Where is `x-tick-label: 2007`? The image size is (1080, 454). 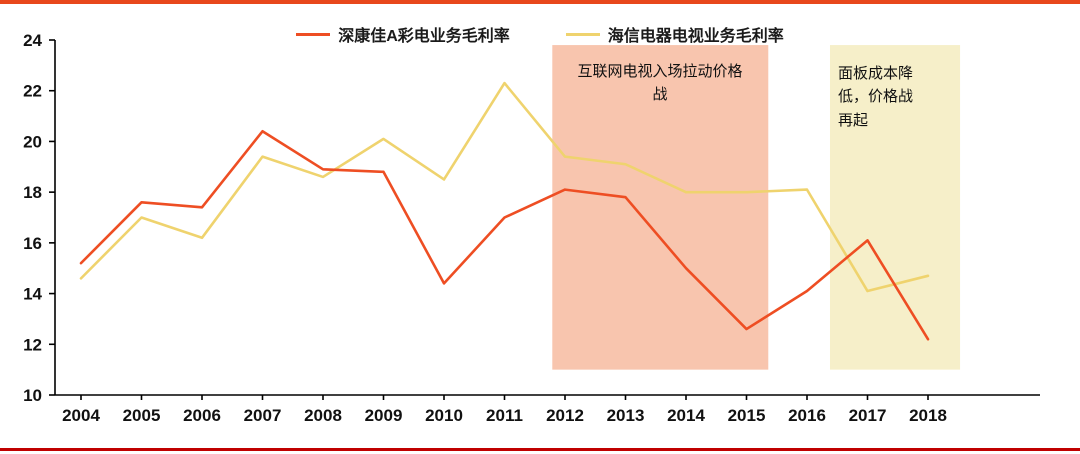
x-tick-label: 2007 is located at coordinates (263, 415).